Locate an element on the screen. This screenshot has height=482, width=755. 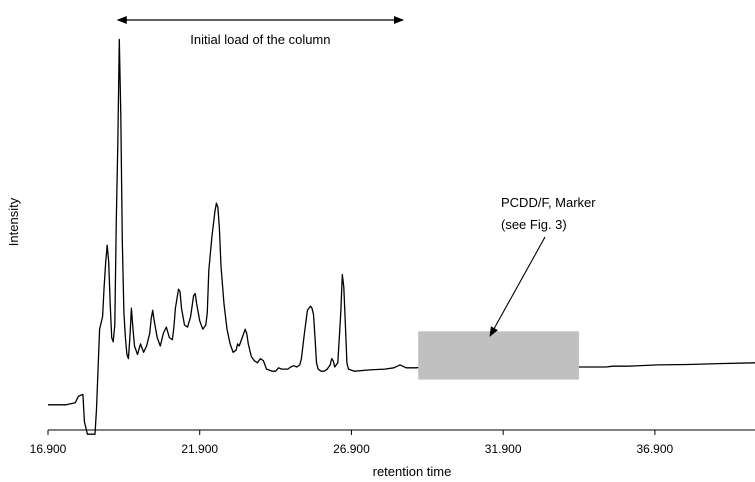
marker-label-line2: (see Fig. 3) is located at coordinates (534, 224).